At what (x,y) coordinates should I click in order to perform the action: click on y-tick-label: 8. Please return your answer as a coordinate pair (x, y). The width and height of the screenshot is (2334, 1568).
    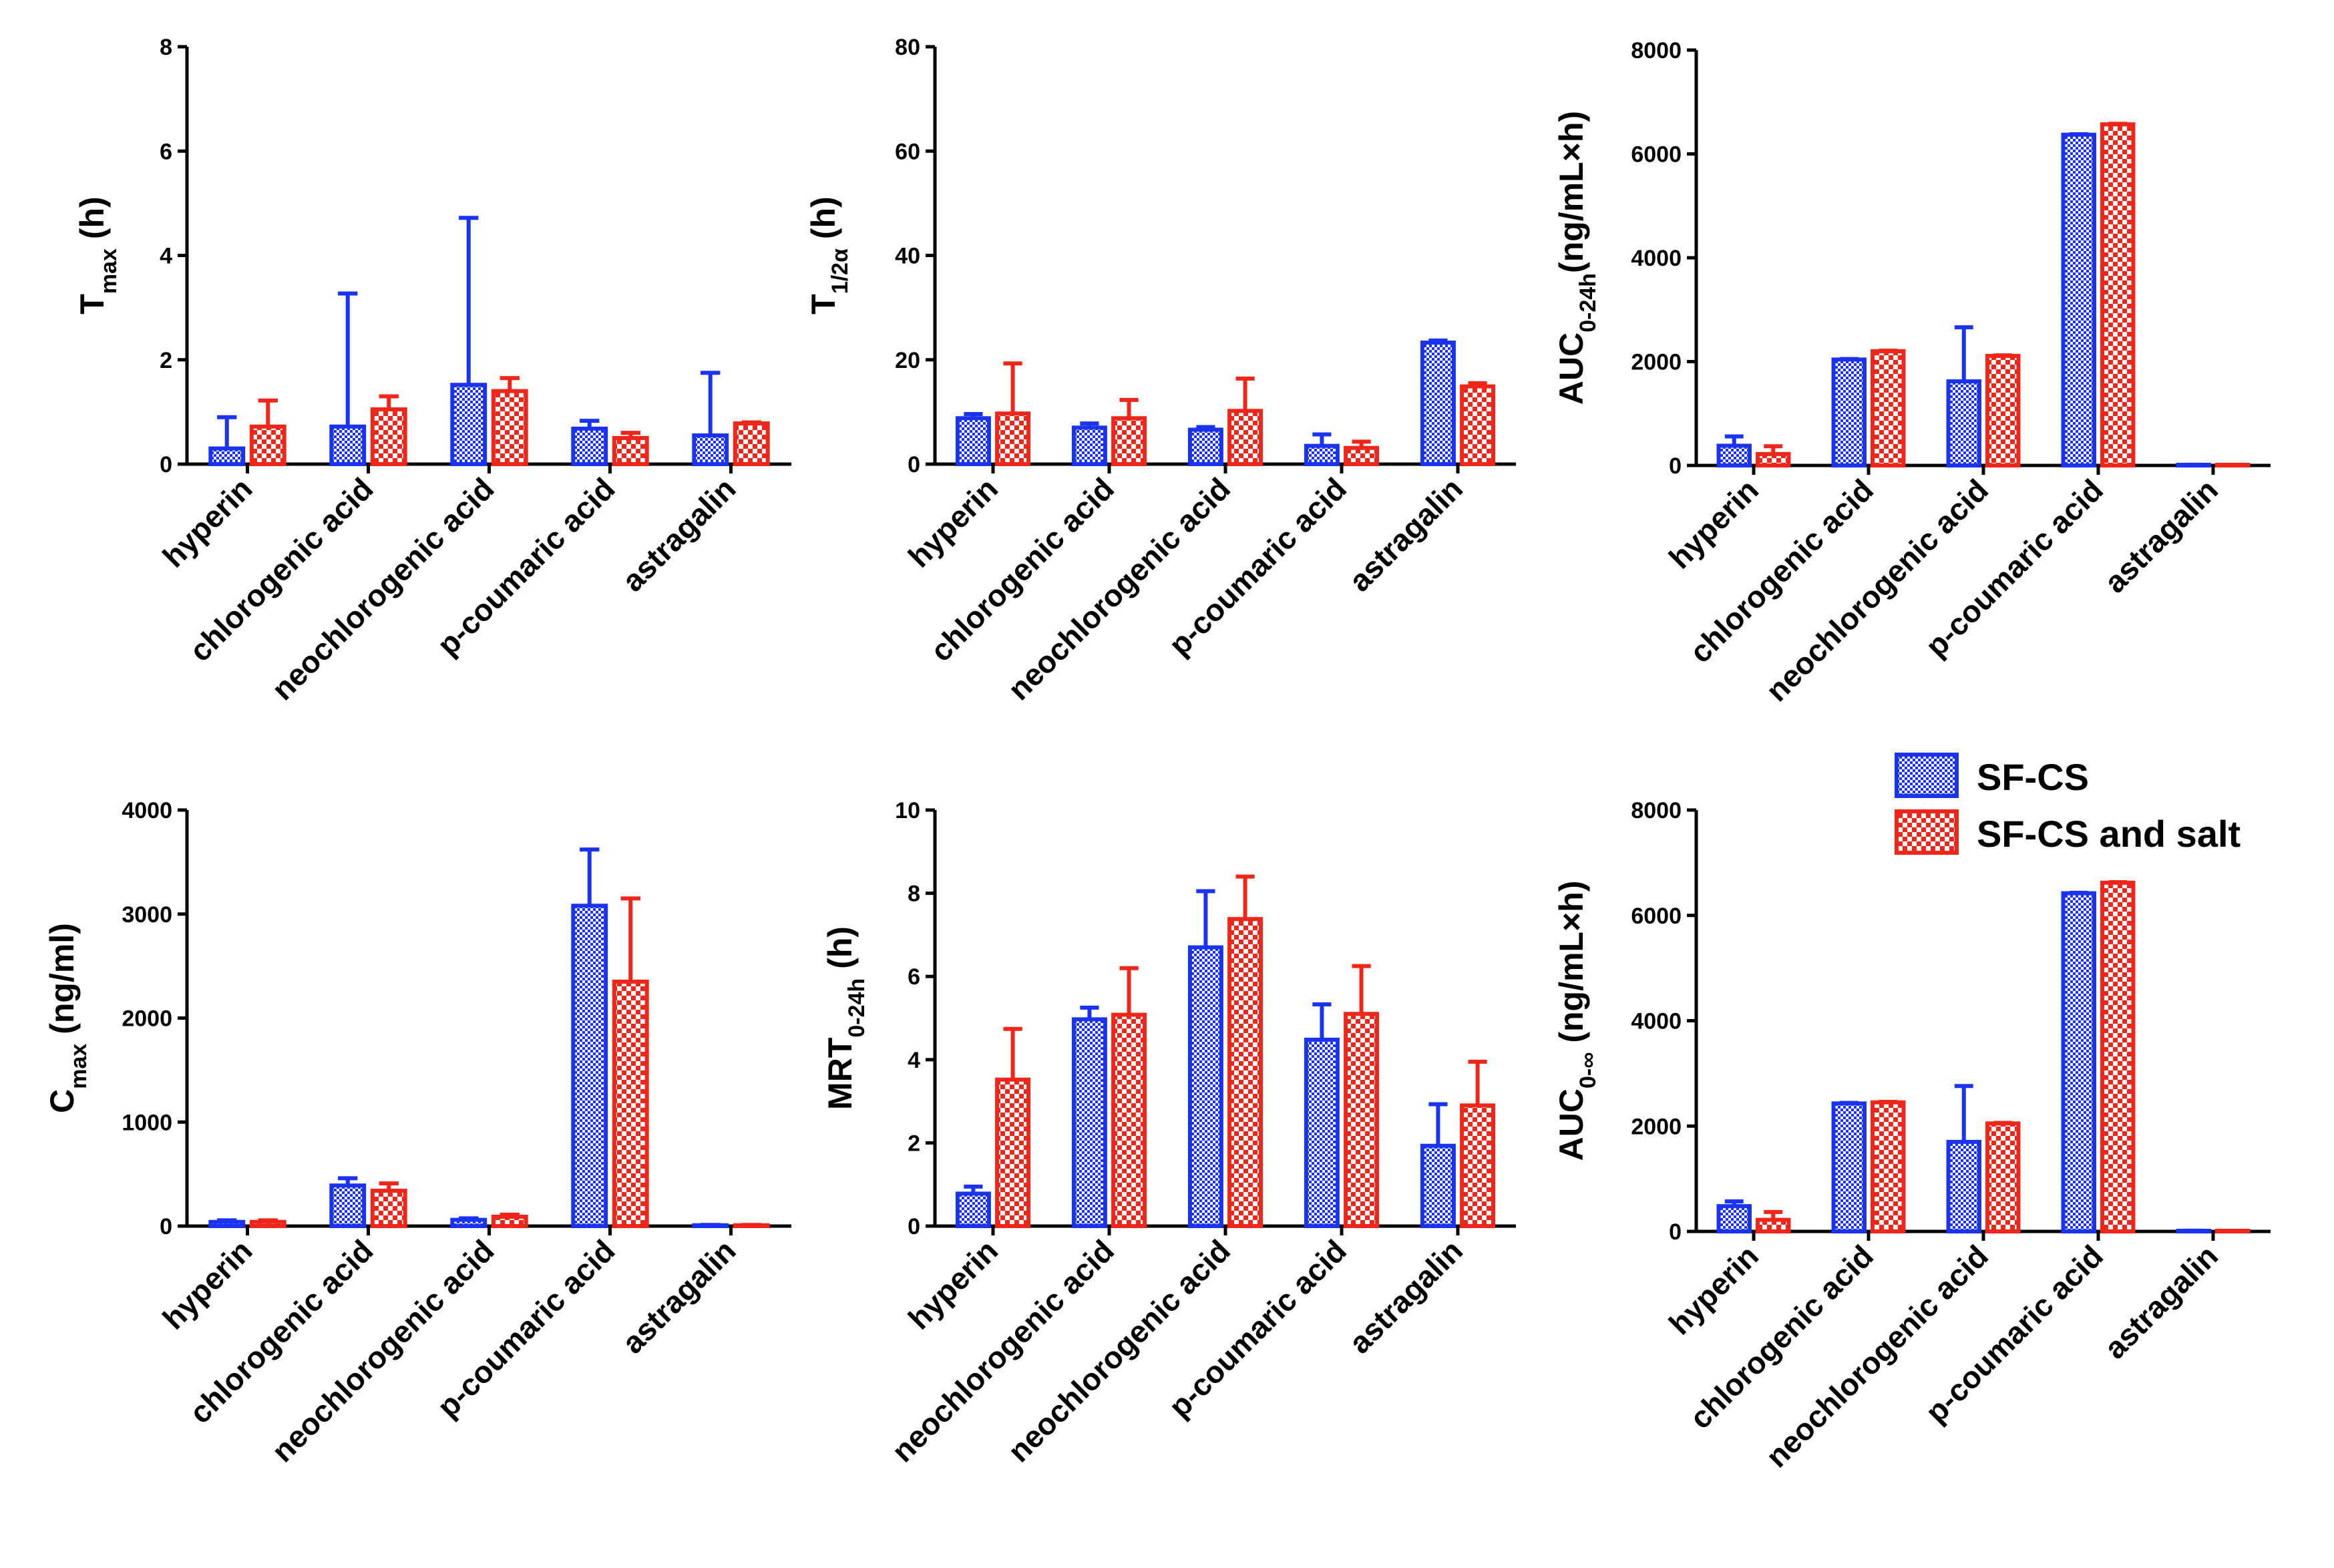
    Looking at the image, I should click on (914, 894).